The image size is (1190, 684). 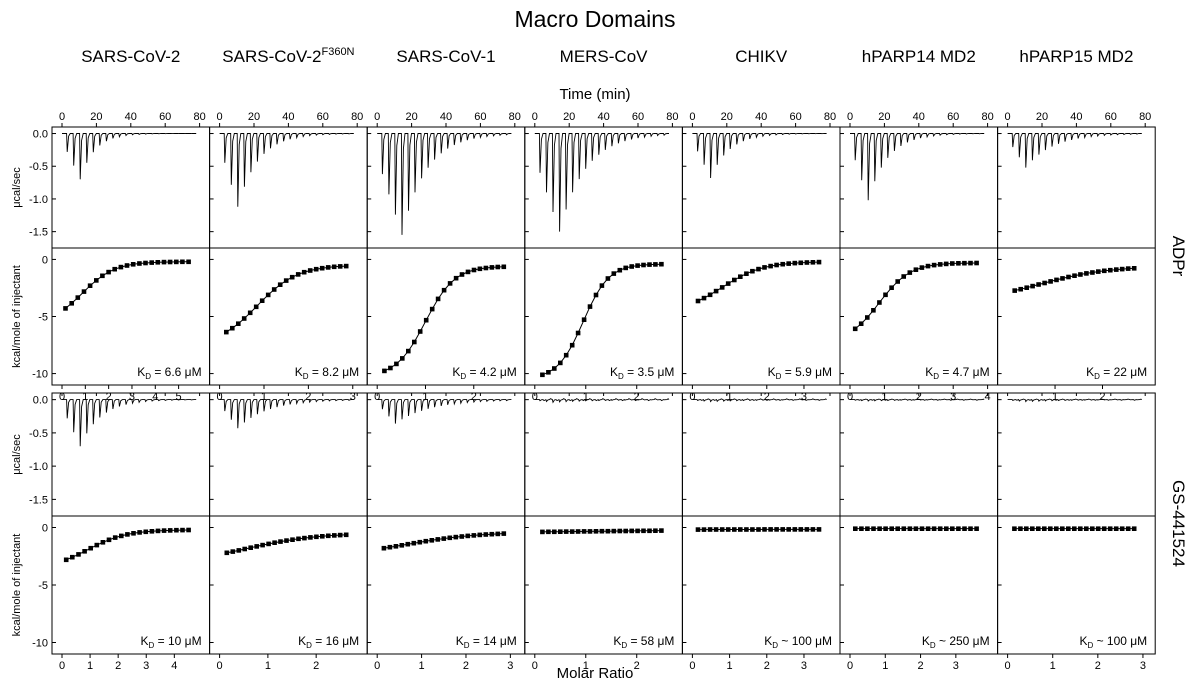 What do you see at coordinates (357, 117) in the screenshot?
I see `time-tick-label: 80` at bounding box center [357, 117].